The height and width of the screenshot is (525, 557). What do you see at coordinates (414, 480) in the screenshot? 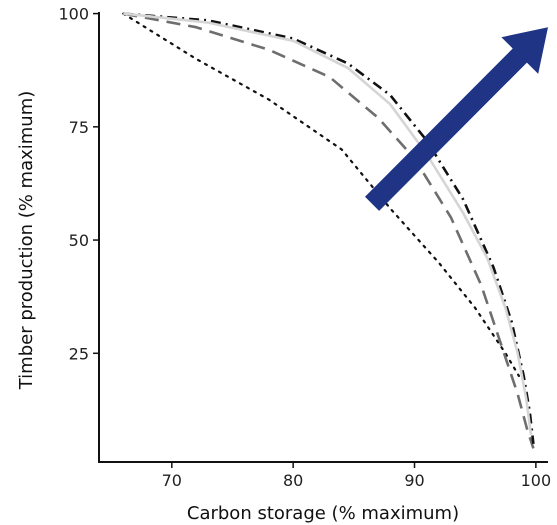
I see `x-tick-label: 90` at bounding box center [414, 480].